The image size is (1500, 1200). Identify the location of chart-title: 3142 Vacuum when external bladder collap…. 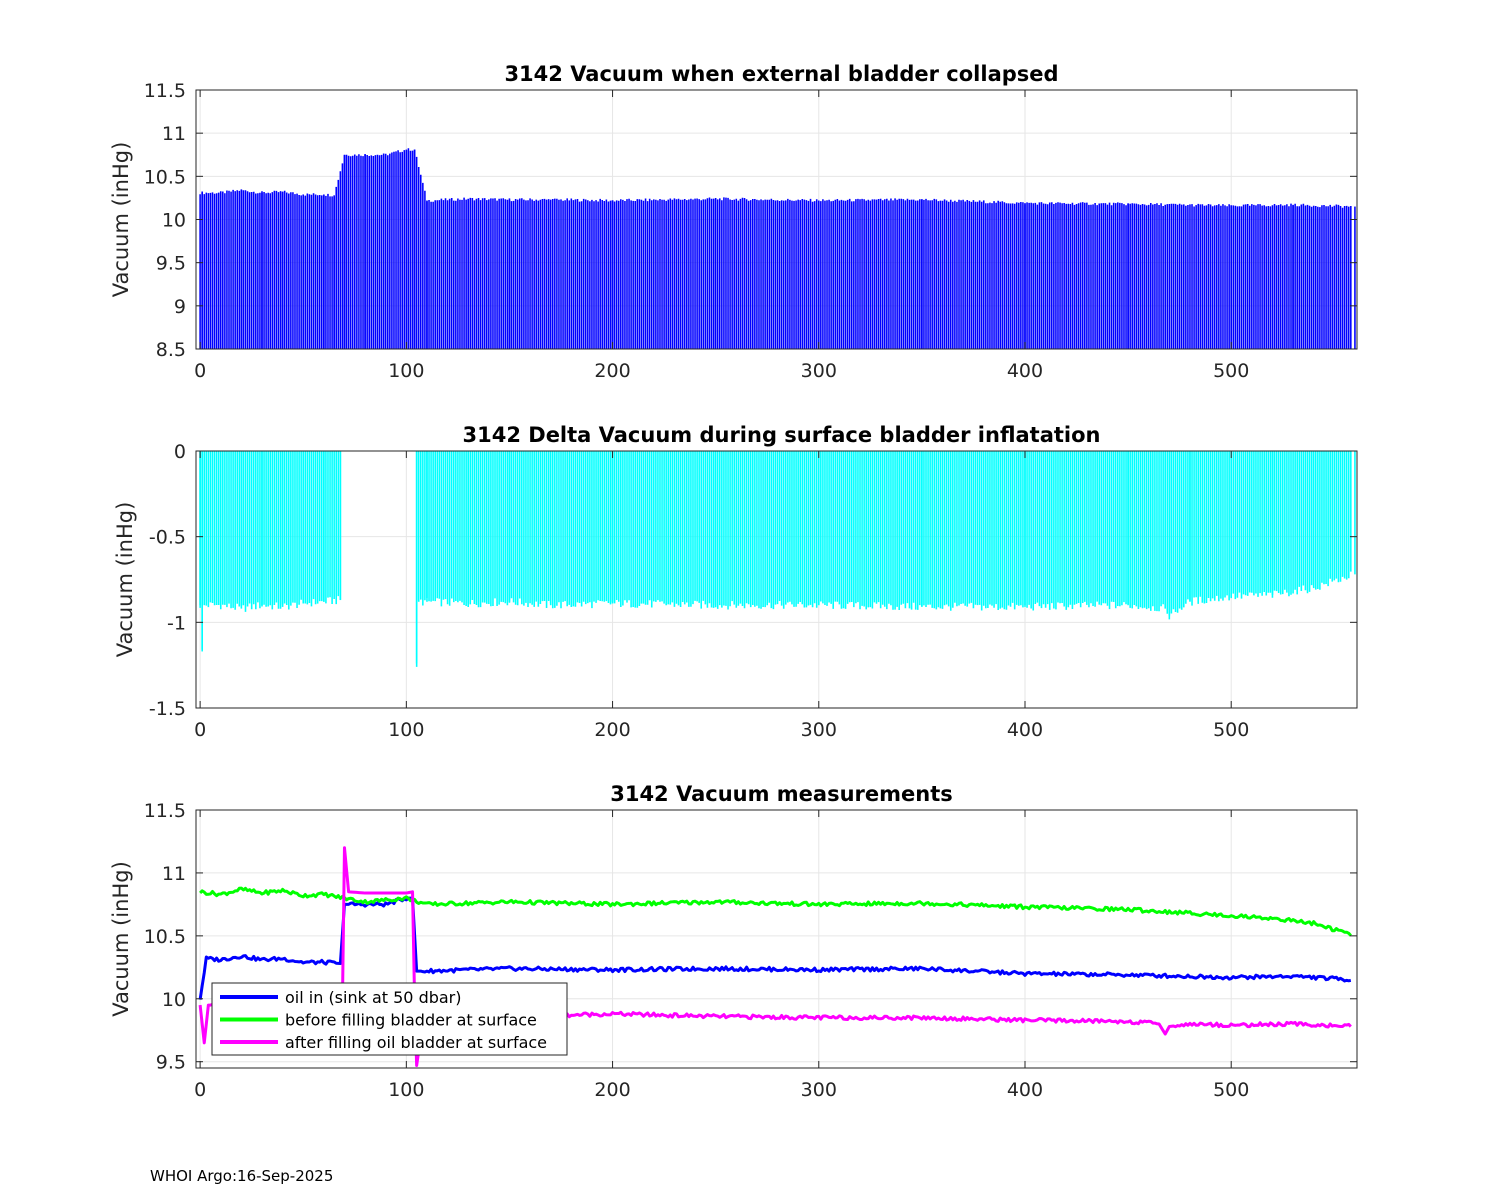
(781, 74).